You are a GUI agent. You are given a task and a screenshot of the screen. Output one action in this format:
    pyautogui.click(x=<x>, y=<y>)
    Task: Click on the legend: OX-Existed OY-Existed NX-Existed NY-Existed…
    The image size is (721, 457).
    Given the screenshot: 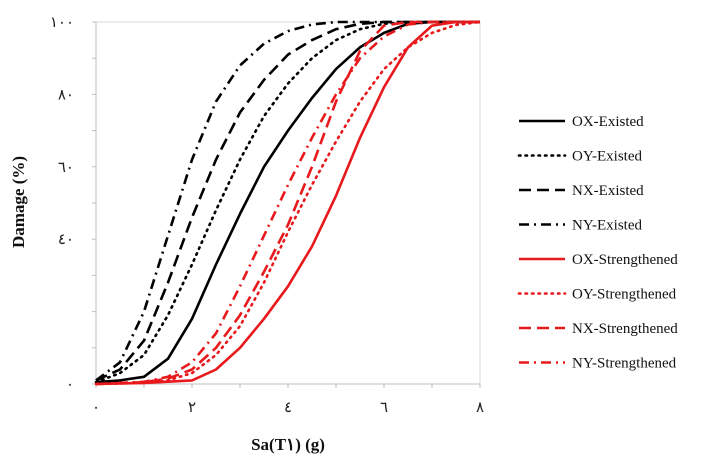 What is the action you would take?
    pyautogui.click(x=597, y=243)
    